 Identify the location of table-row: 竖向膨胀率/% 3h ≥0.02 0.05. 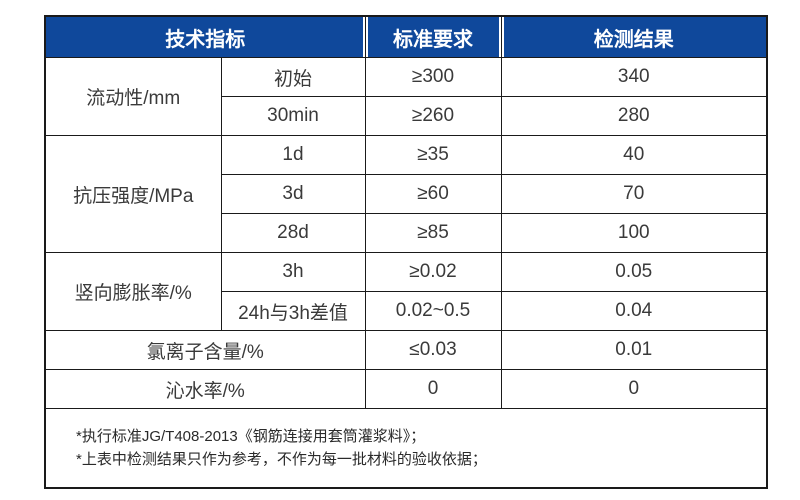
(406, 291).